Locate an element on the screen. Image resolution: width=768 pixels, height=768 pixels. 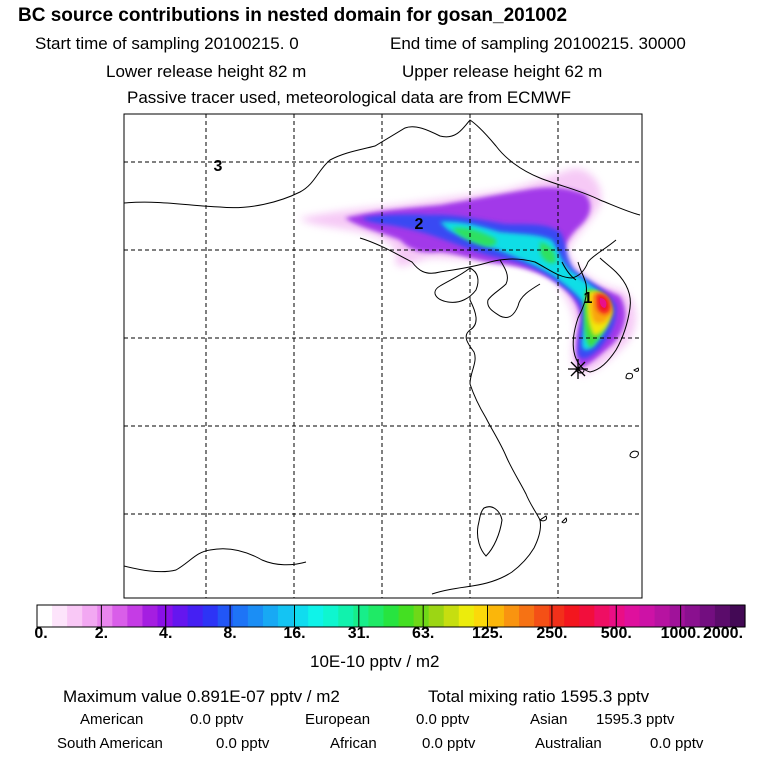
colorbar-tick-label: 500. is located at coordinates (616, 633).